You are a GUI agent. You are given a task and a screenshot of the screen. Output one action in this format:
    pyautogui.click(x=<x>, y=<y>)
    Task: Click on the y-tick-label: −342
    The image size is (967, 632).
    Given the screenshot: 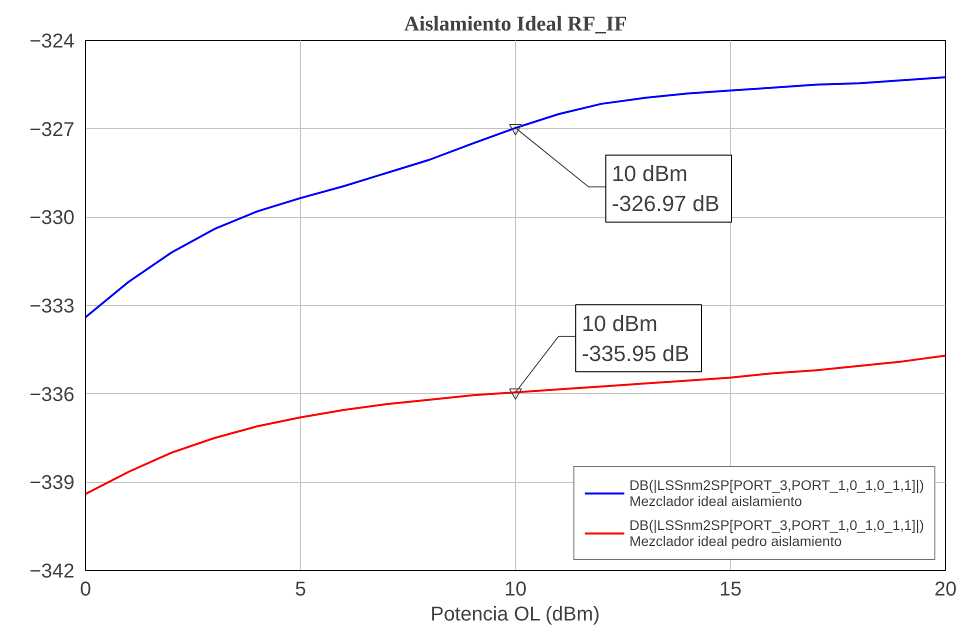 What is the action you would take?
    pyautogui.click(x=52, y=571)
    